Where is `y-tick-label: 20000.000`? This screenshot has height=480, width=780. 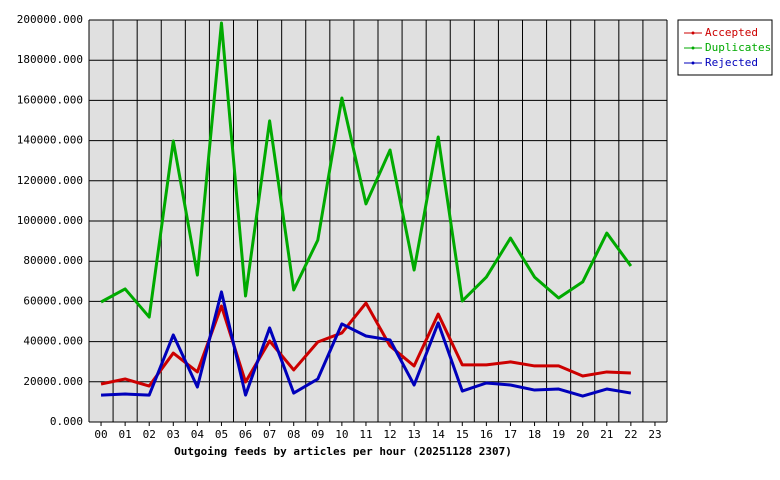
y-tick-label: 20000.000 is located at coordinates (53, 381).